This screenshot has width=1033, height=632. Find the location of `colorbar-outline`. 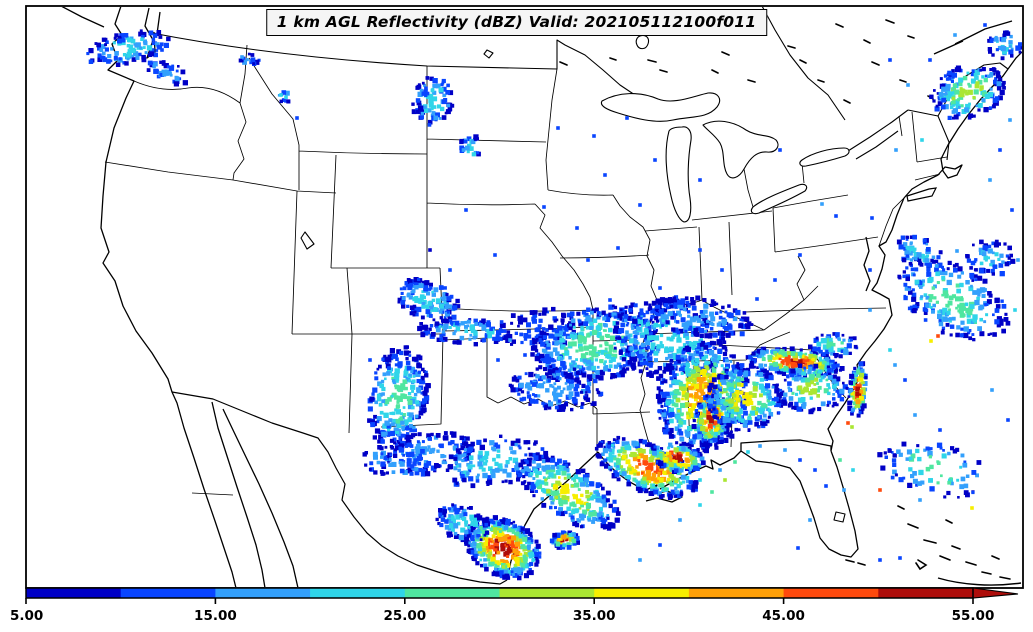

colorbar-outline is located at coordinates (499, 593).